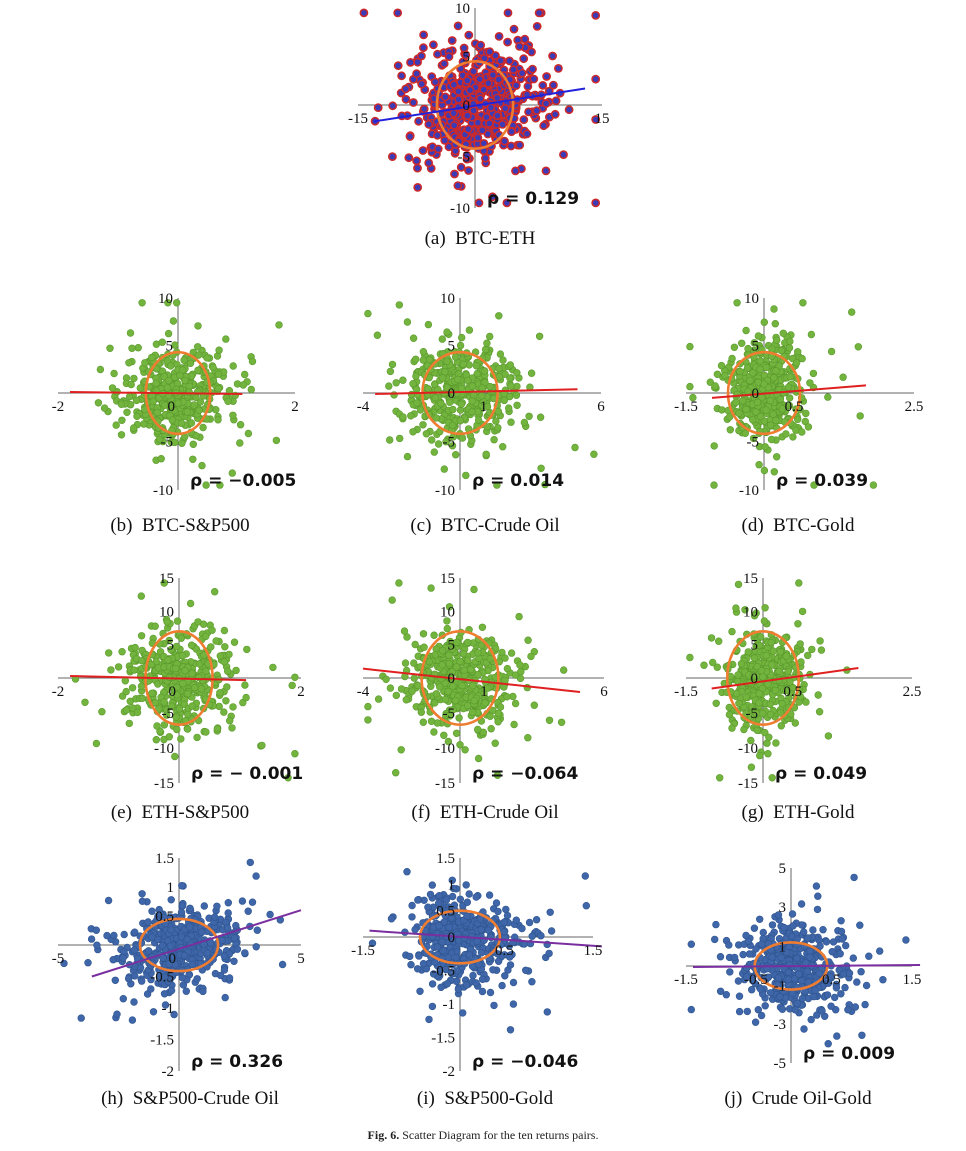 This screenshot has width=966, height=1151. Describe the element at coordinates (912, 692) in the screenshot. I see `x-tick-label: 2.5` at that location.